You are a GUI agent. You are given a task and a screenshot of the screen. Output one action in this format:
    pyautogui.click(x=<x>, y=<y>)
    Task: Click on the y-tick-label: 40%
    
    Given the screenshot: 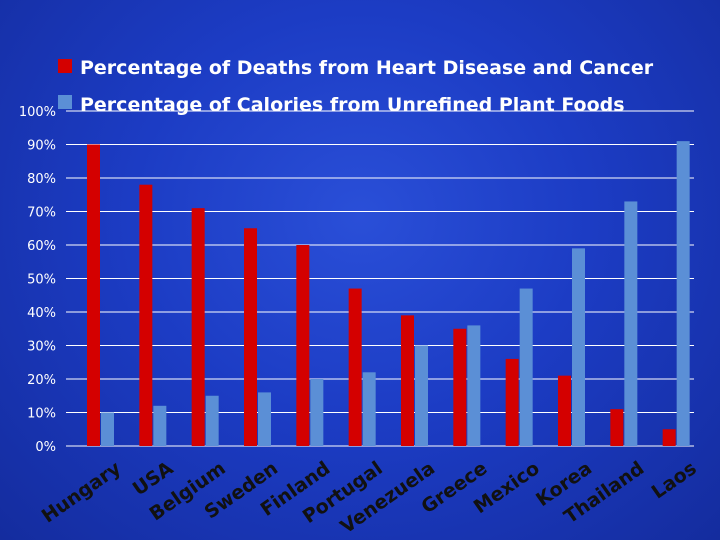 What is the action you would take?
    pyautogui.click(x=41, y=313)
    